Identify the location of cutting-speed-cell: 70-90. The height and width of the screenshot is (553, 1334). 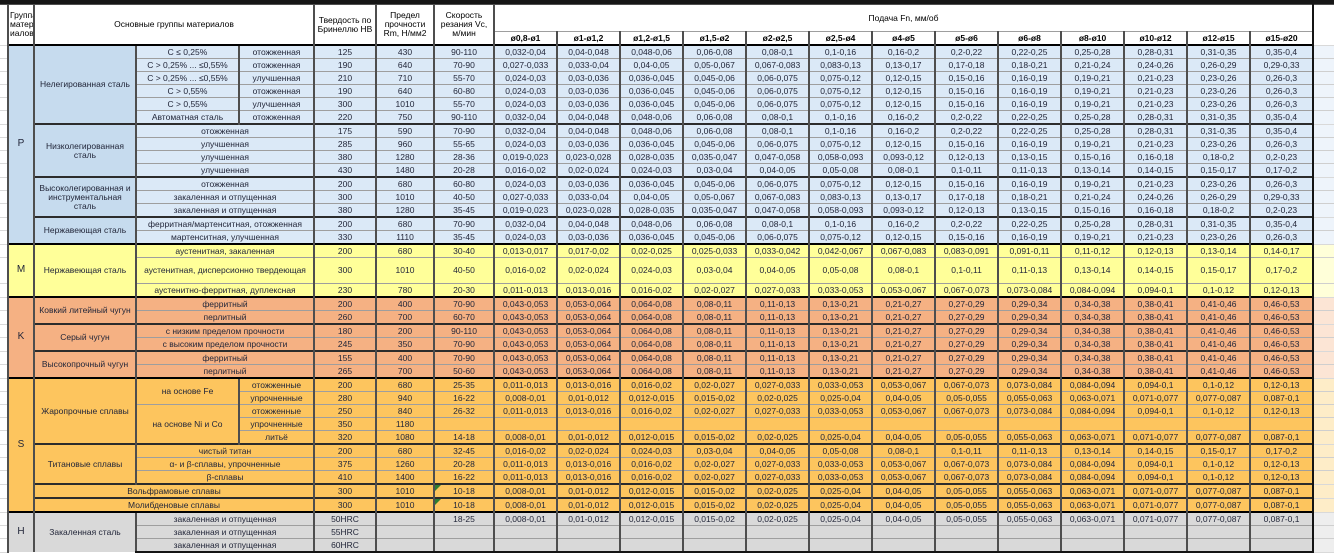
(464, 223).